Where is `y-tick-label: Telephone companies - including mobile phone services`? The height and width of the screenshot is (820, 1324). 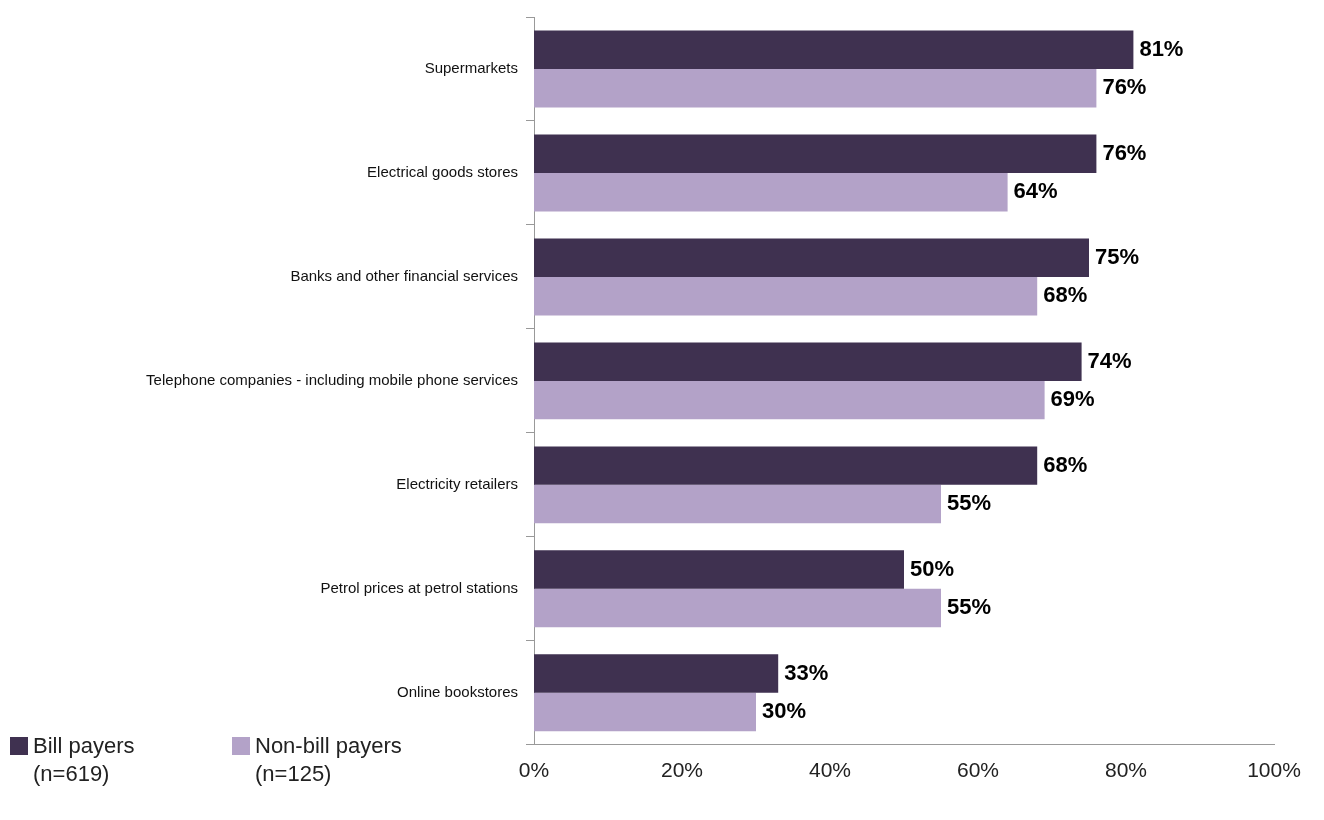 y-tick-label: Telephone companies - including mobile phone services is located at coordinates (332, 380).